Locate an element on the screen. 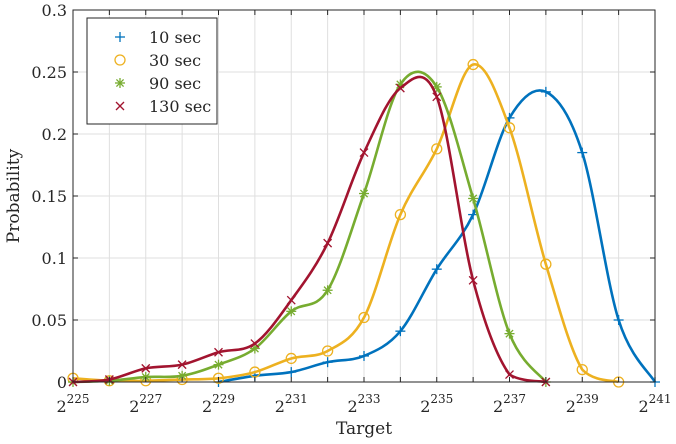 This screenshot has height=444, width=676. legend-item: 90 sec is located at coordinates (158, 83).